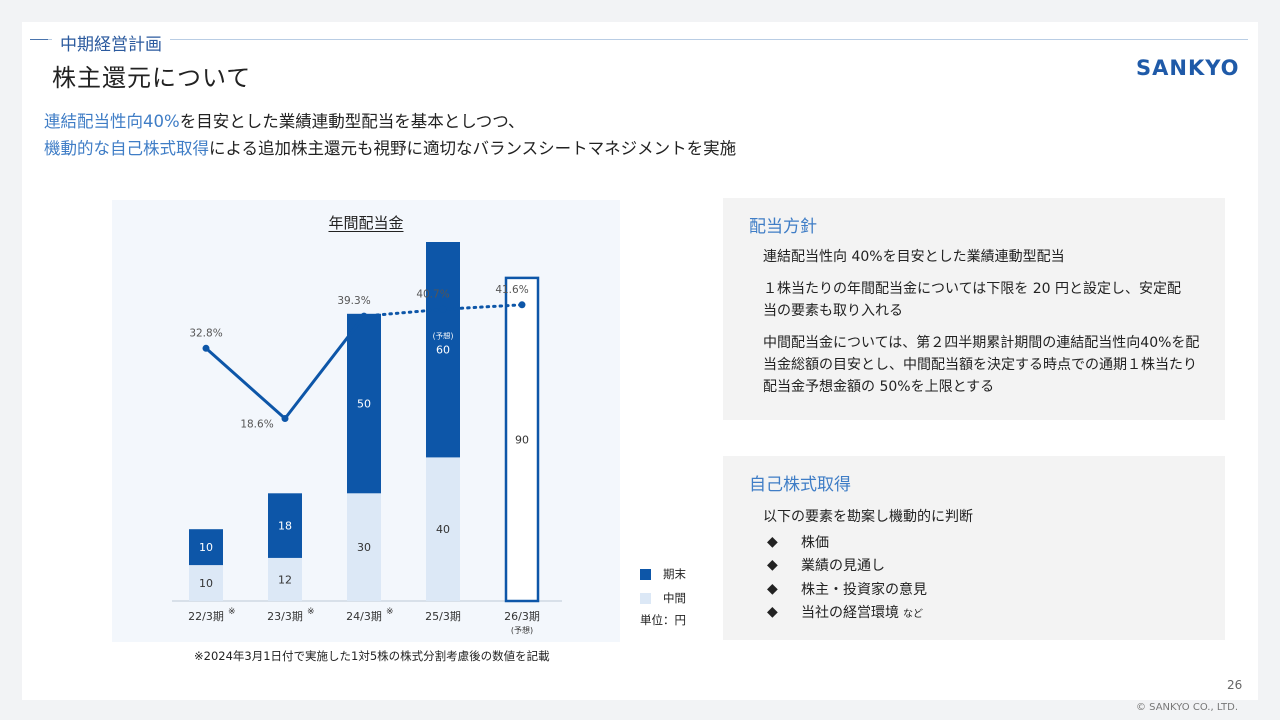 This screenshot has width=1280, height=720. Describe the element at coordinates (205, 333) in the screenshot. I see `payout-ratio-label: 32.8%` at that location.